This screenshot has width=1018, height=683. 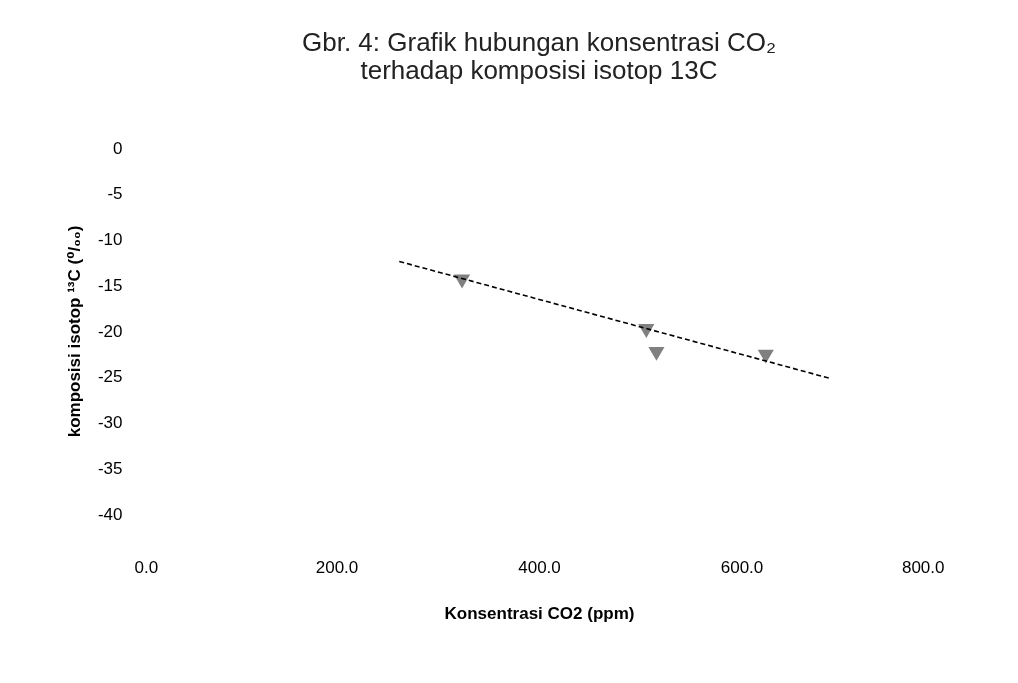 I want to click on x-tick-label: 800.0, so click(x=923, y=567).